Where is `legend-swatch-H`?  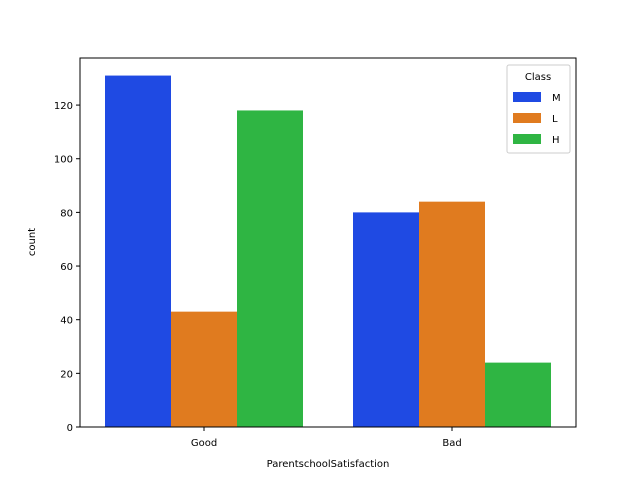 legend-swatch-H is located at coordinates (527, 139).